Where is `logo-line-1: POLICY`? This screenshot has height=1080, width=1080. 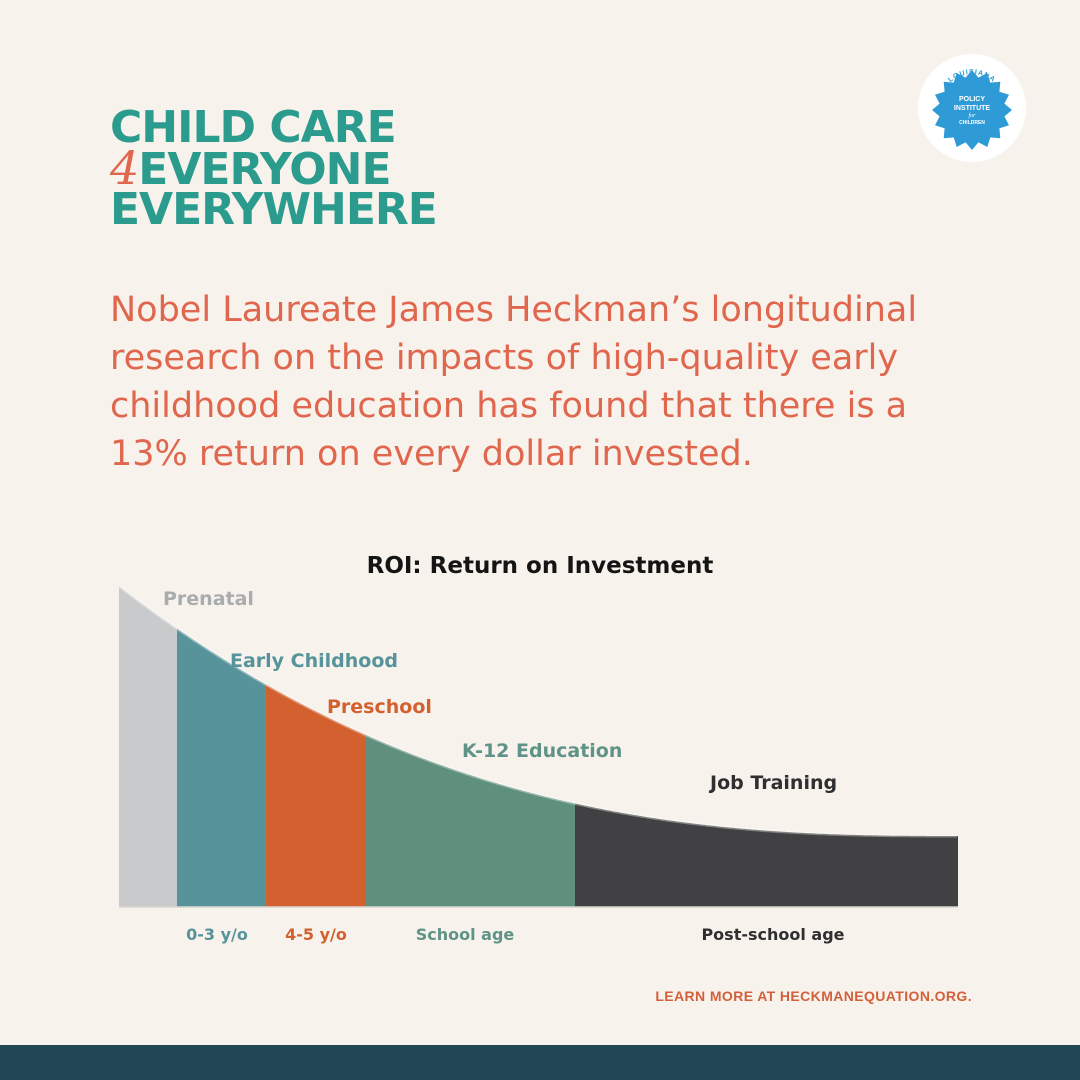
logo-line-1: POLICY is located at coordinates (972, 99).